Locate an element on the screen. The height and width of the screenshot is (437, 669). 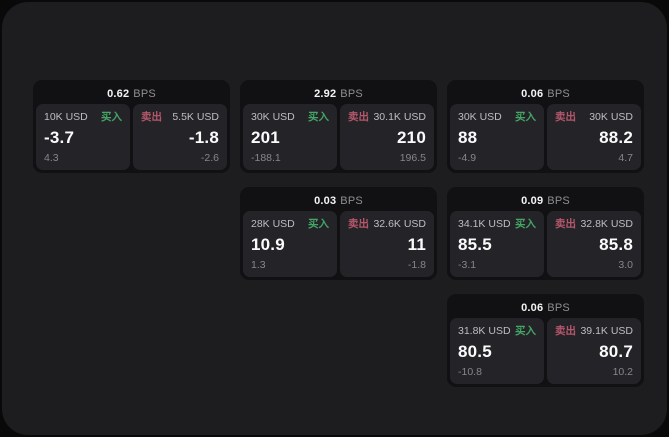
buy-quote-panel: 34.1K USD 买入 85.5 -3.1 is located at coordinates (497, 244).